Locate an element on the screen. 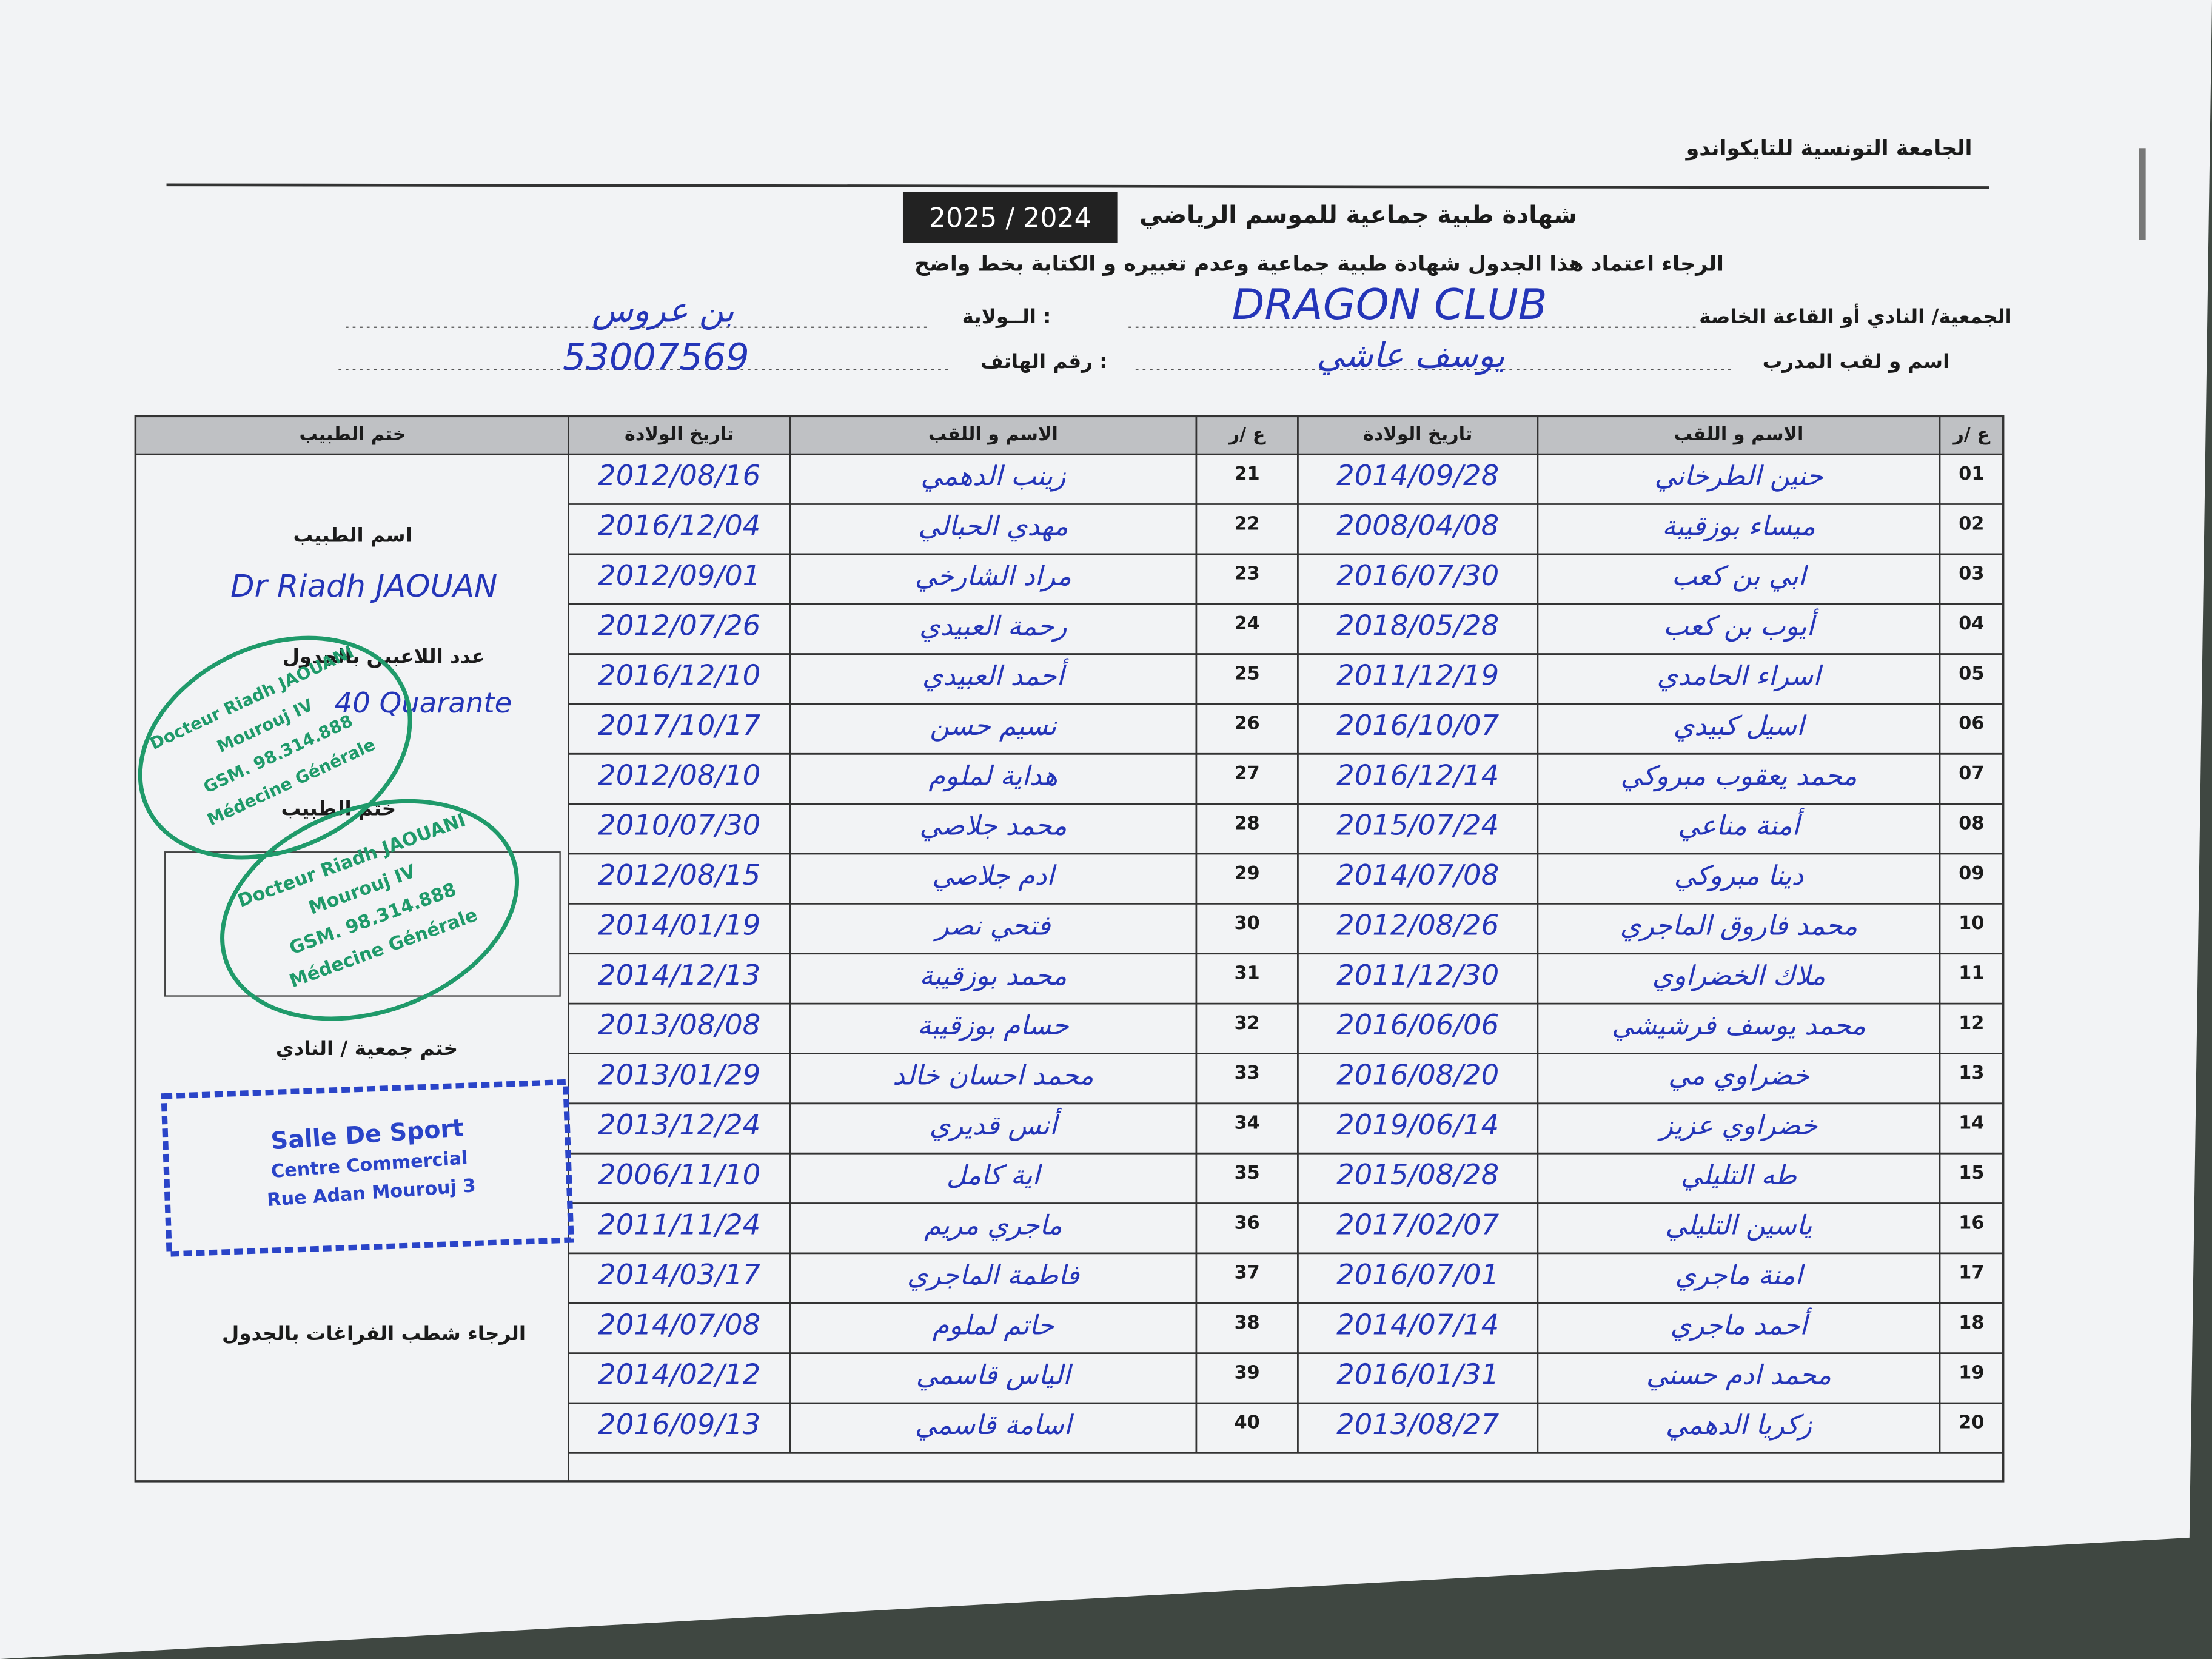 The height and width of the screenshot is (1659, 2212). player-name: أمنة مناعي is located at coordinates (1741, 825).